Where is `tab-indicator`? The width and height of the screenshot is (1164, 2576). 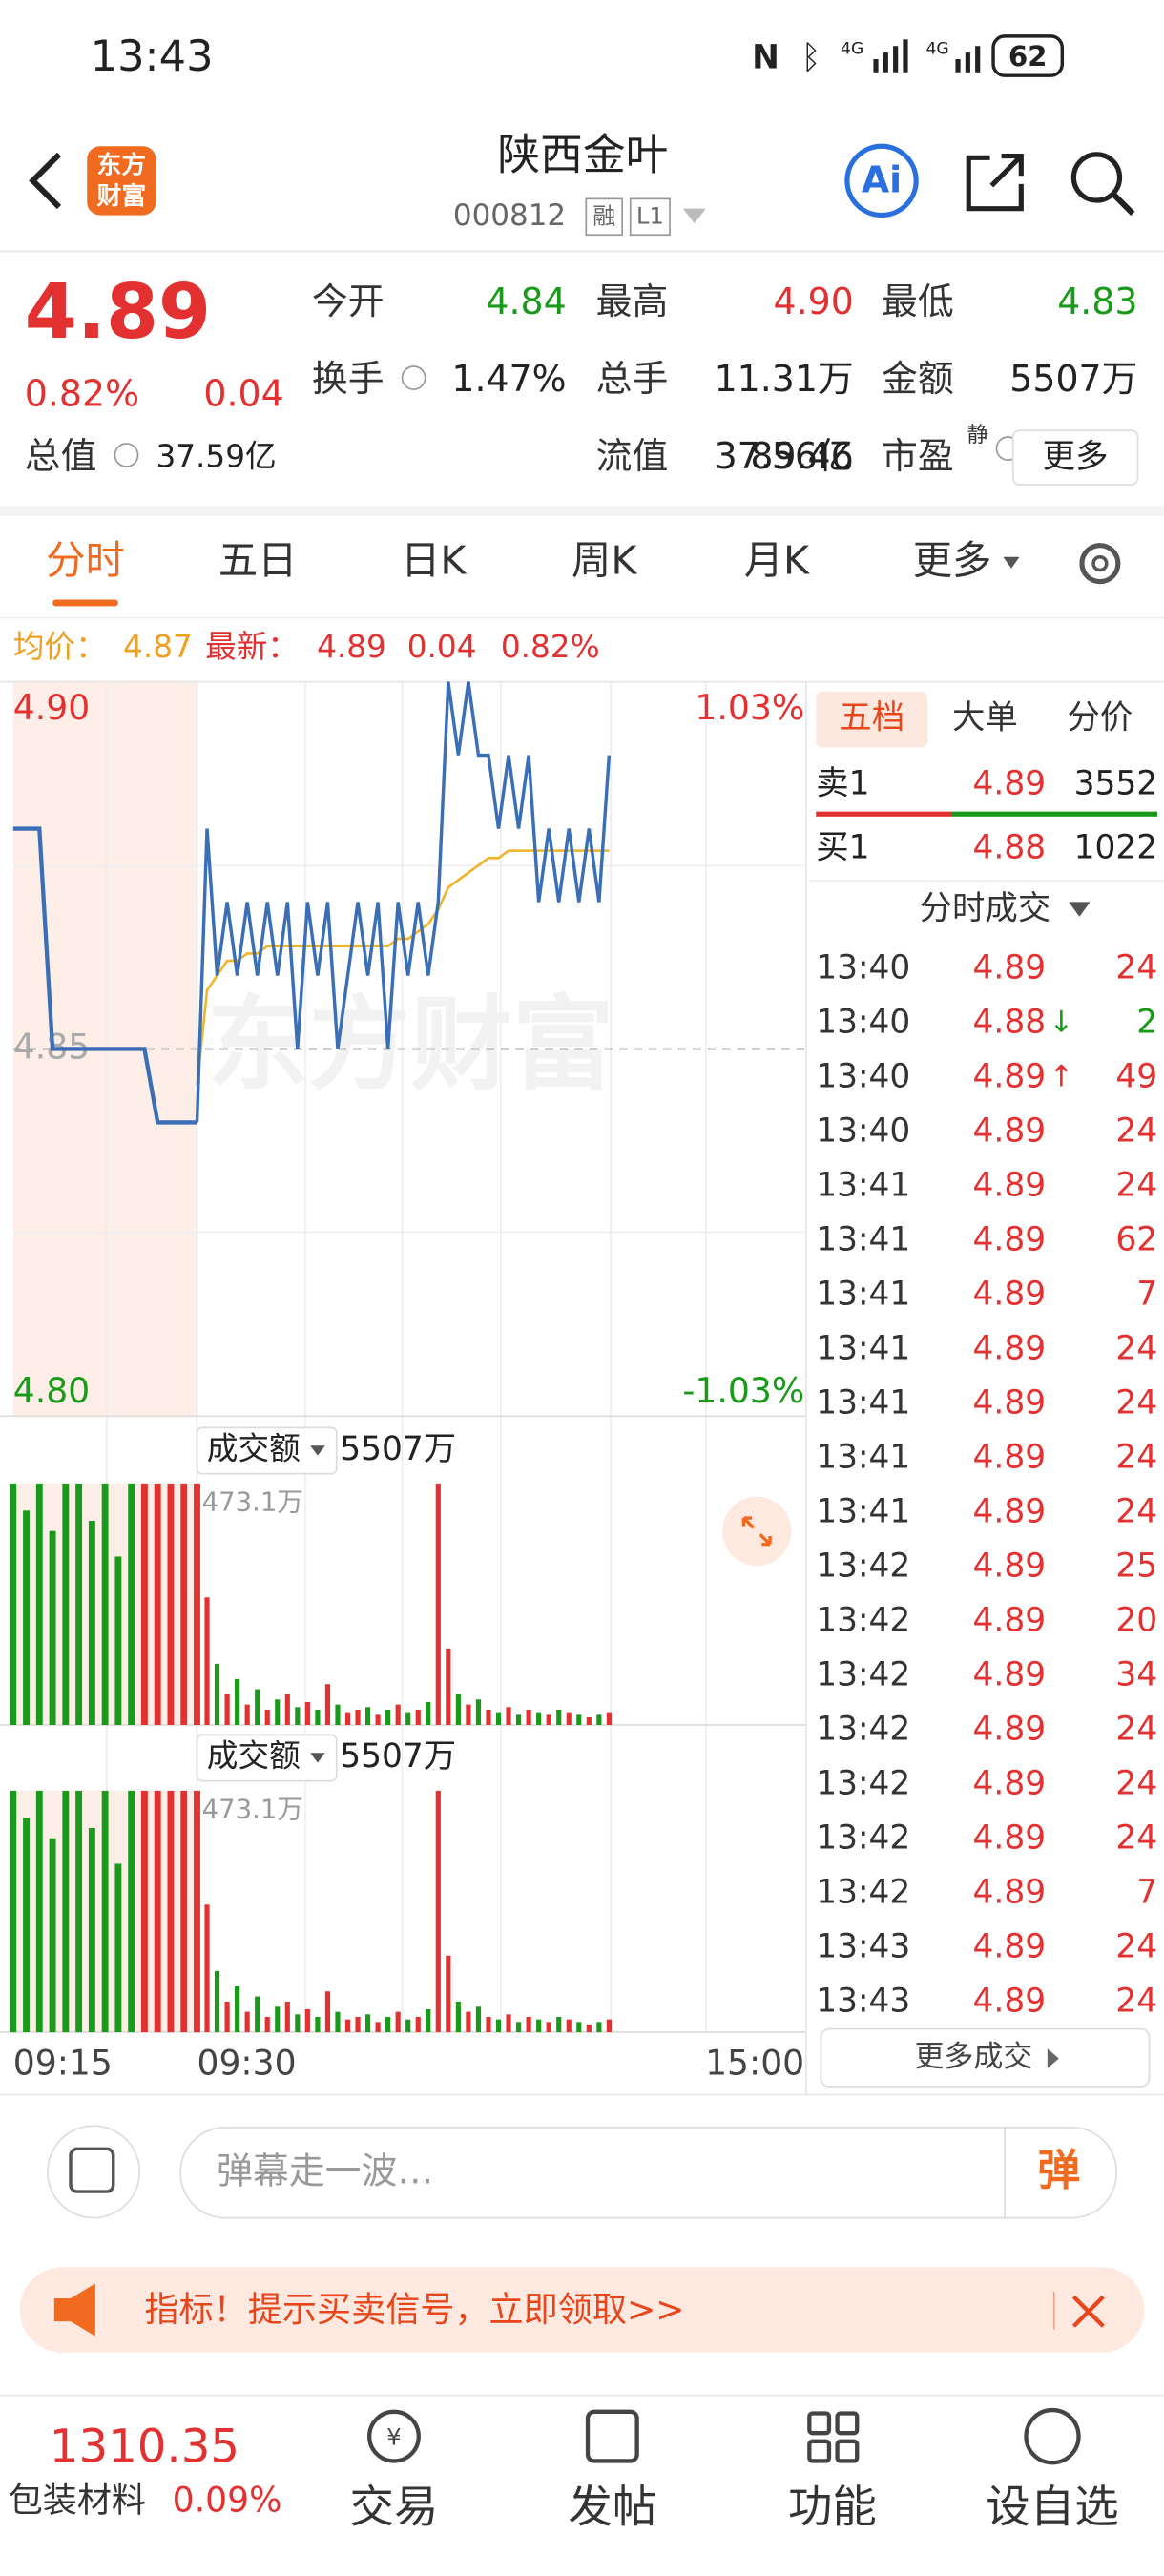 tab-indicator is located at coordinates (85, 603).